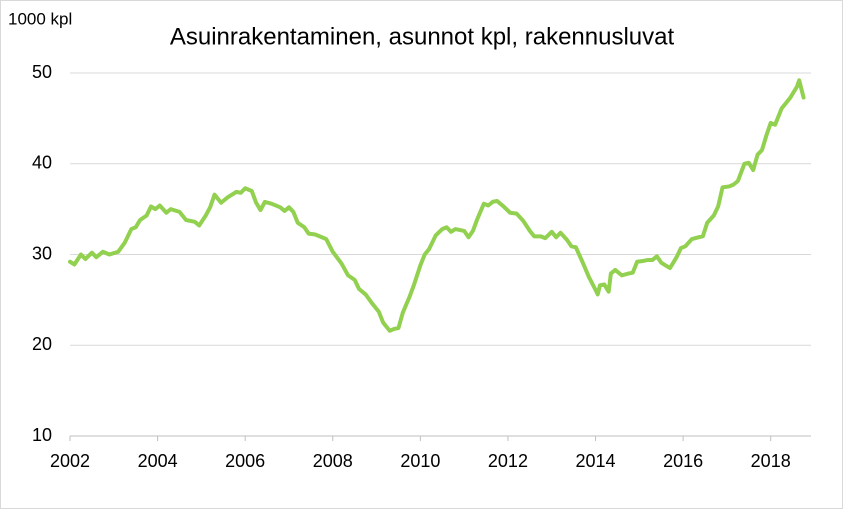  What do you see at coordinates (245, 461) in the screenshot?
I see `x-tick-label: 2006` at bounding box center [245, 461].